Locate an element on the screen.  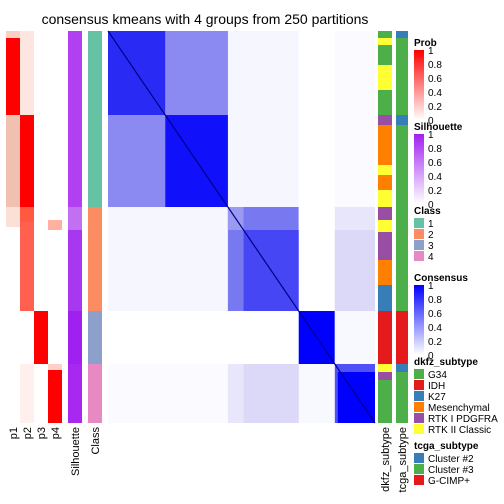
prob-legend-title: Prob is located at coordinates (425, 43).